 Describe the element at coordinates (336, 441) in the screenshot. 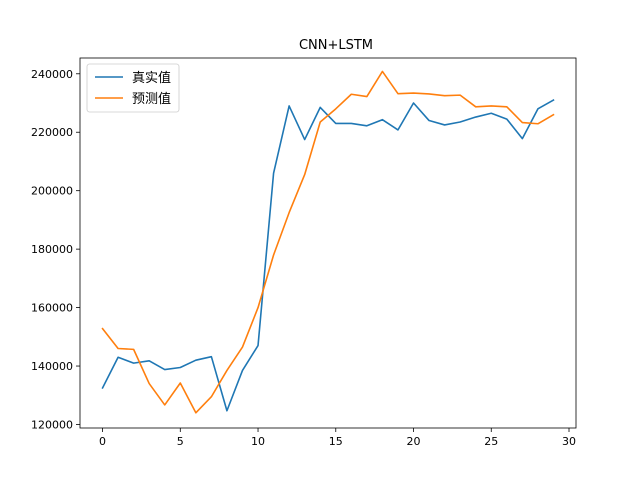

I see `x-tick-label: 15` at that location.